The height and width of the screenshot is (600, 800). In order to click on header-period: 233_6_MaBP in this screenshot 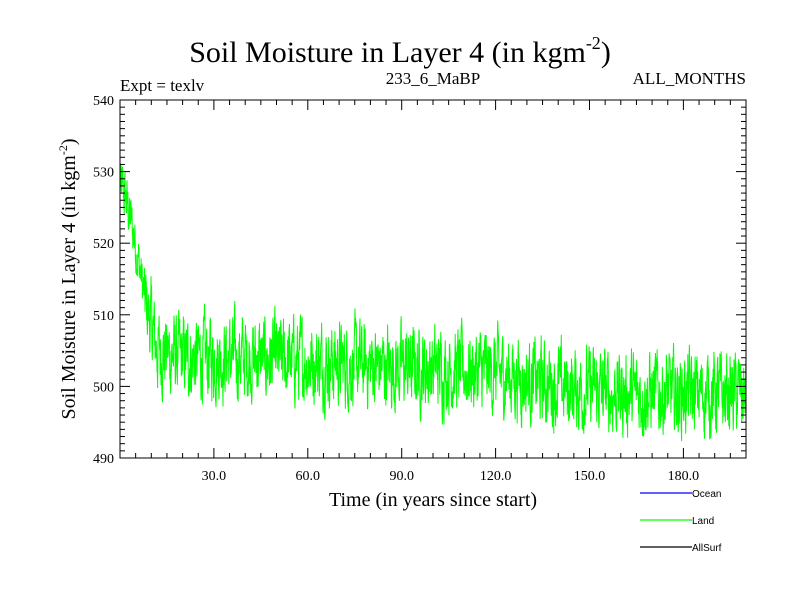, I will do `click(433, 78)`.